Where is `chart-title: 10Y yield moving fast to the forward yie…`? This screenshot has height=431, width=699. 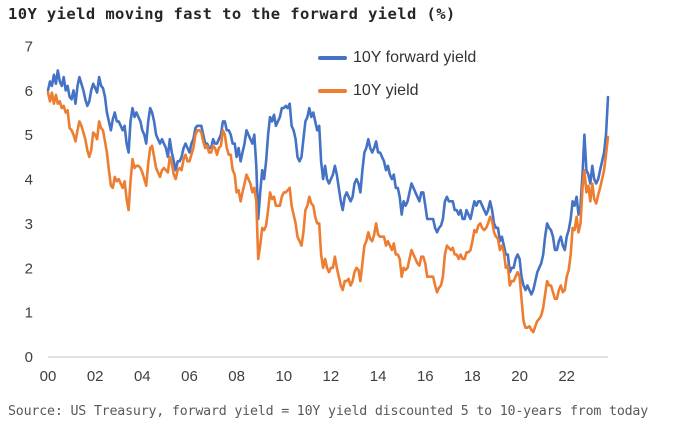
chart-title: 10Y yield moving fast to the forward yie… is located at coordinates (232, 14).